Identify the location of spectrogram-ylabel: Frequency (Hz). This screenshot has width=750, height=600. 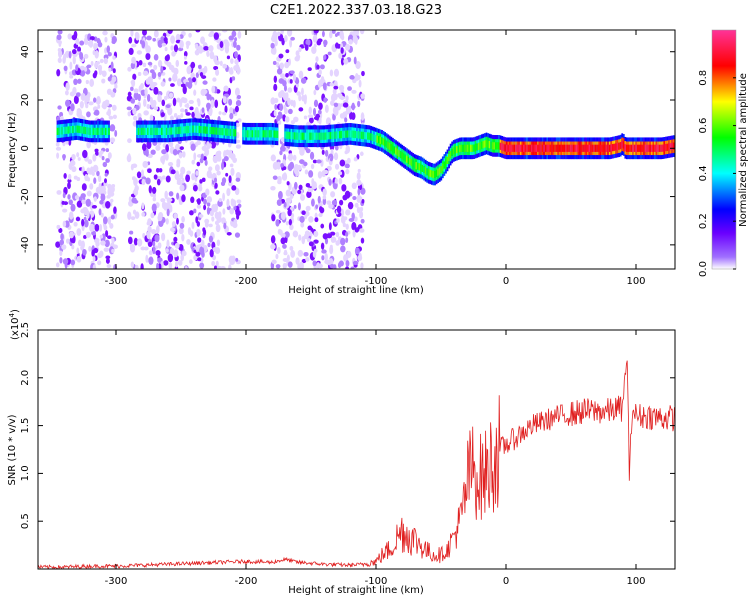
(12, 150).